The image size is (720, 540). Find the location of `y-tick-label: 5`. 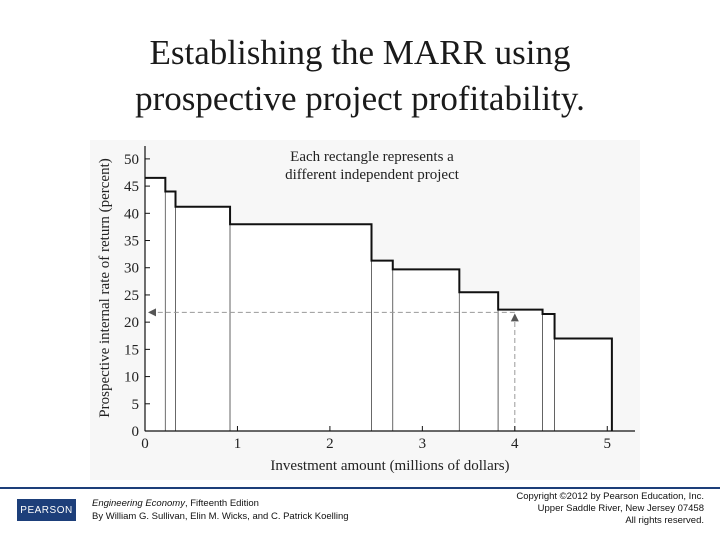

y-tick-label: 5 is located at coordinates (136, 405).